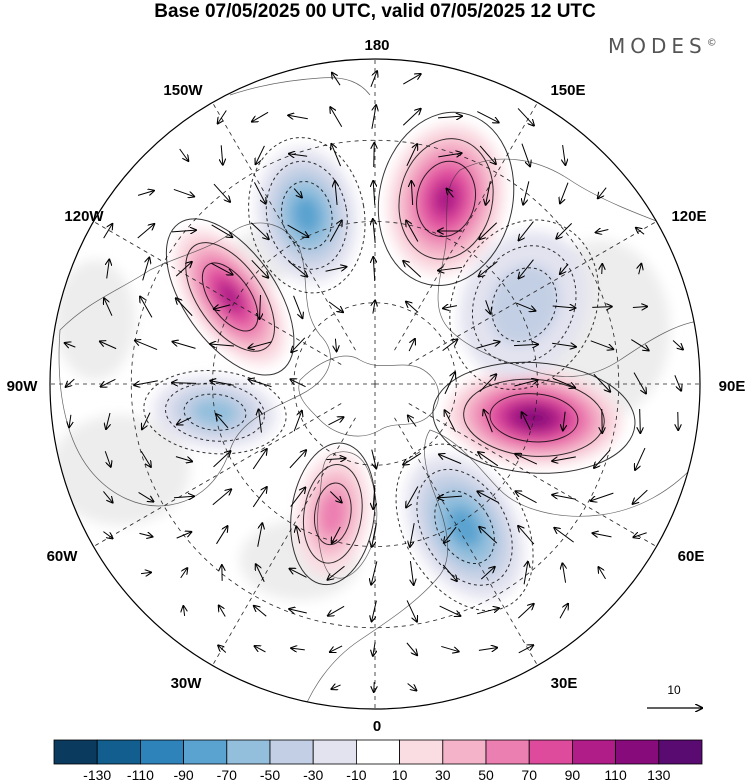 Image resolution: width=750 pixels, height=783 pixels. I want to click on colorbar-tick-label: -90, so click(183, 775).